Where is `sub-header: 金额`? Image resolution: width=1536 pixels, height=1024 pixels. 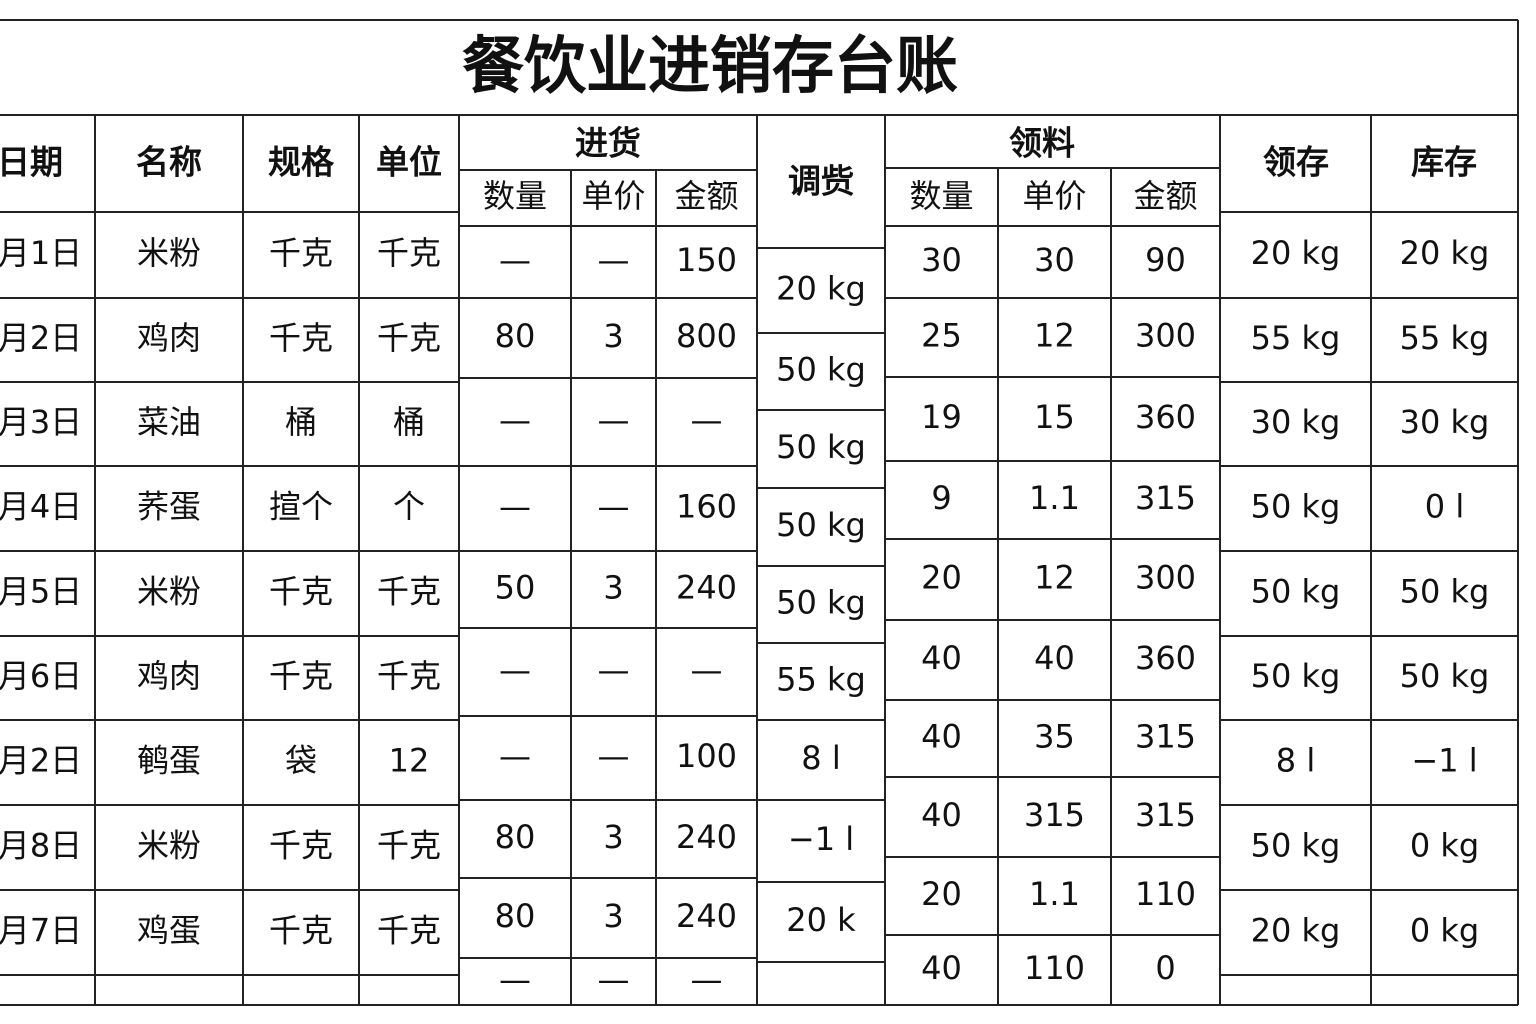
sub-header: 金额 is located at coordinates (1165, 196).